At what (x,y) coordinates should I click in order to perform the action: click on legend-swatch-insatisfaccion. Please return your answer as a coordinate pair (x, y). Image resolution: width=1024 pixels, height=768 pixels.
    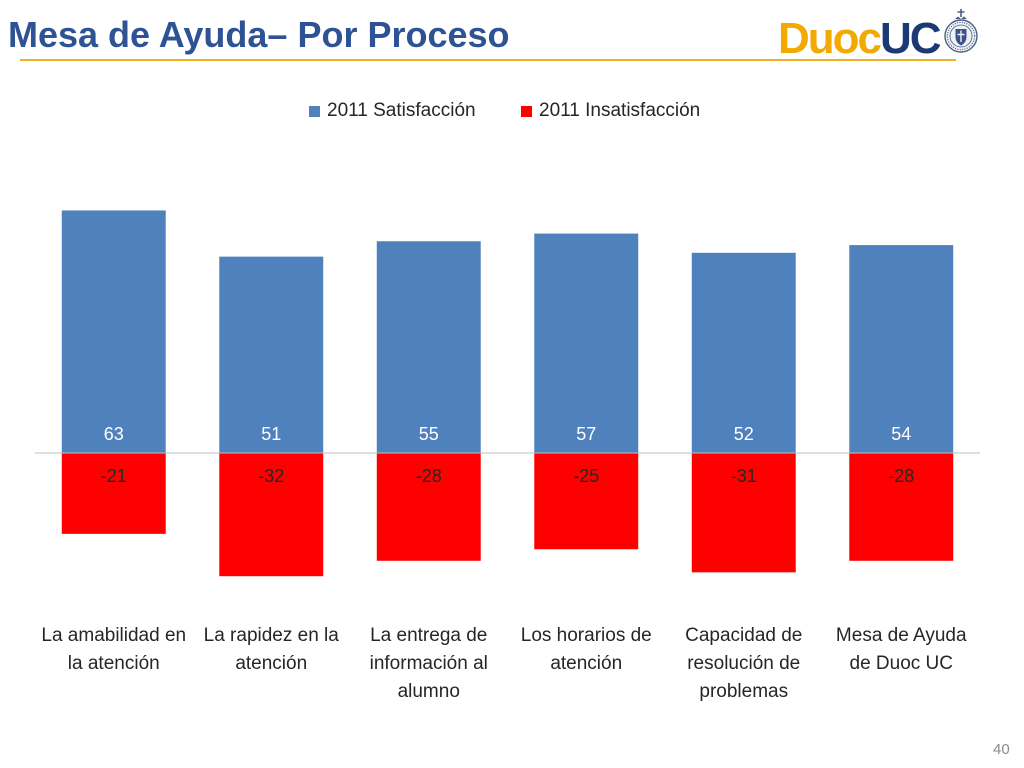
    Looking at the image, I should click on (526, 111).